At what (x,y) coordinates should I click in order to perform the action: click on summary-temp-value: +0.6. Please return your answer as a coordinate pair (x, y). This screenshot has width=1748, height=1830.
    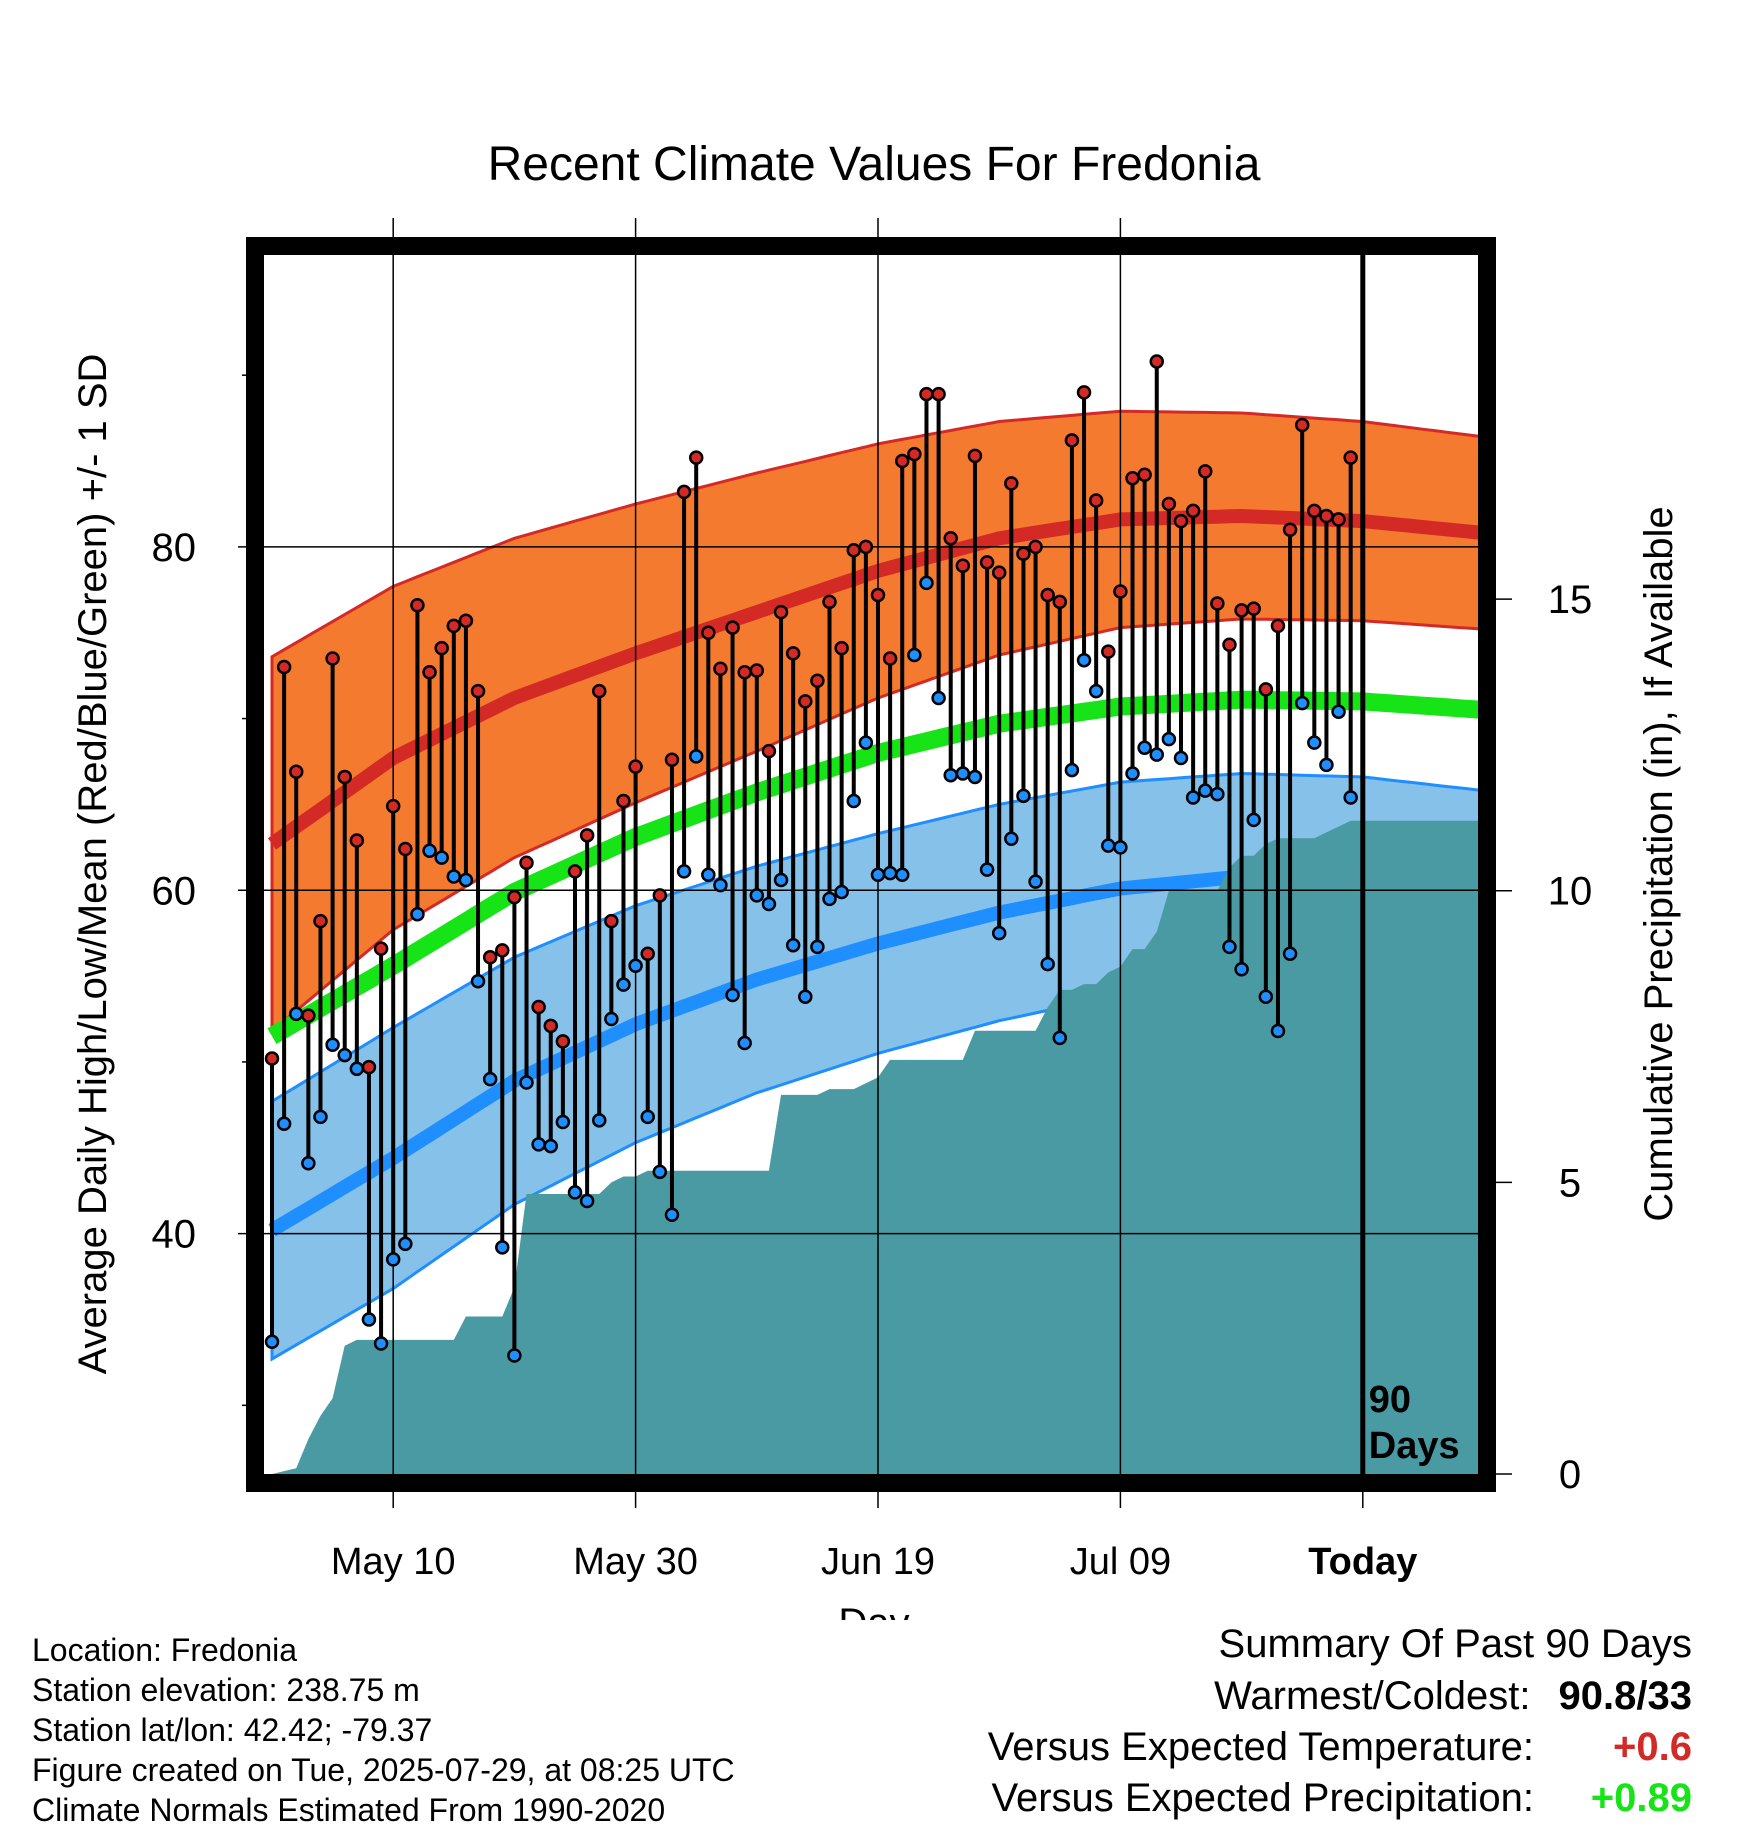
    Looking at the image, I should click on (1652, 1747).